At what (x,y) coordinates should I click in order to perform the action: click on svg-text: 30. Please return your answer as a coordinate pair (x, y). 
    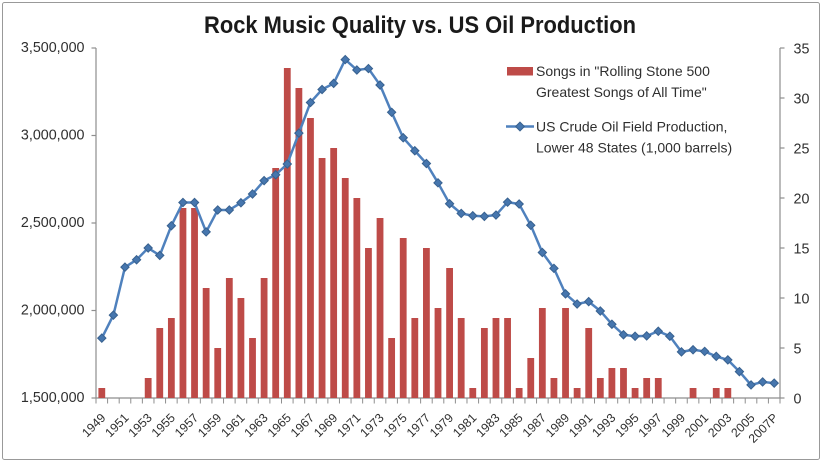
    Looking at the image, I should click on (802, 99).